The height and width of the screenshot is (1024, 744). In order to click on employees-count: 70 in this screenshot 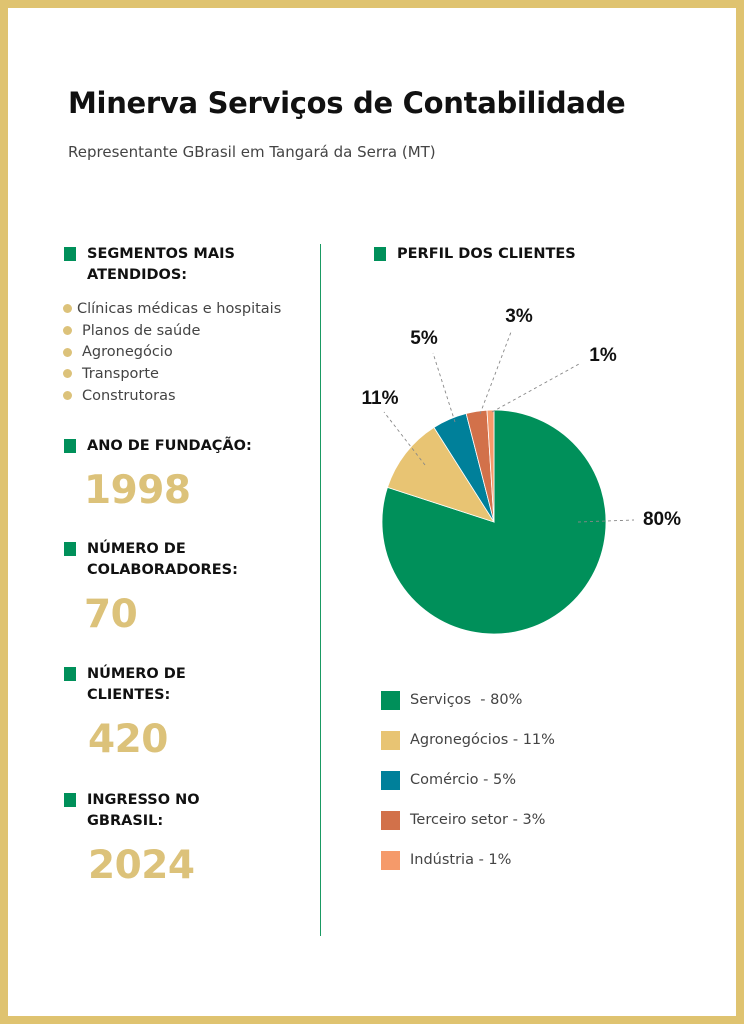, I will do `click(111, 614)`.